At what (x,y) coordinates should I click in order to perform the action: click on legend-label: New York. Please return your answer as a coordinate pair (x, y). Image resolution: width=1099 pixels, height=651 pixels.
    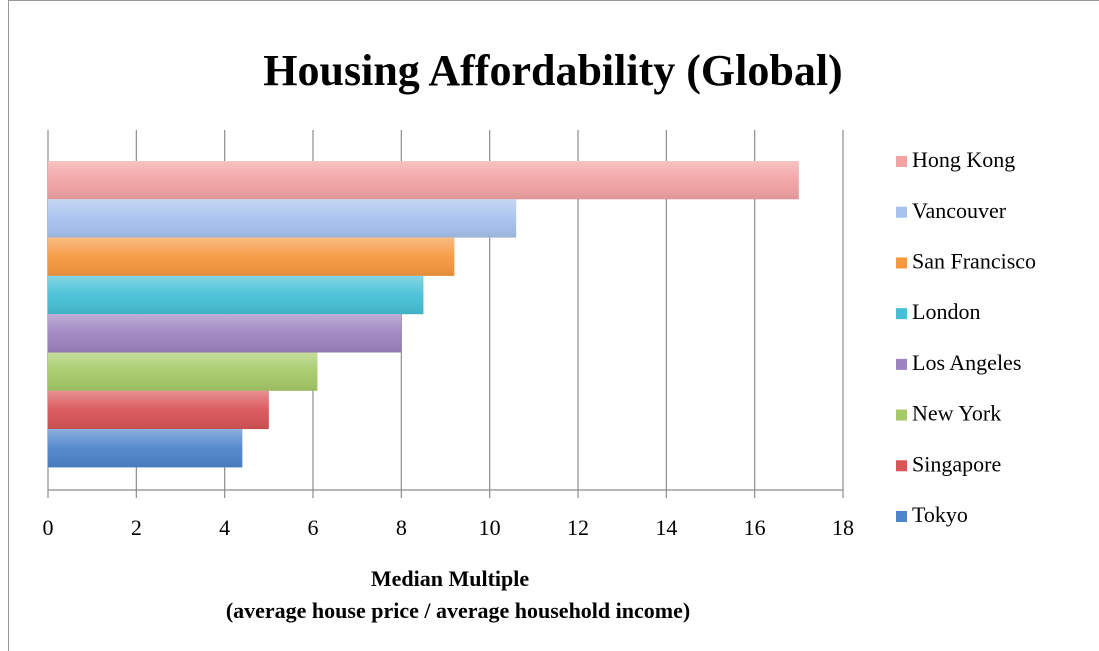
    Looking at the image, I should click on (956, 413).